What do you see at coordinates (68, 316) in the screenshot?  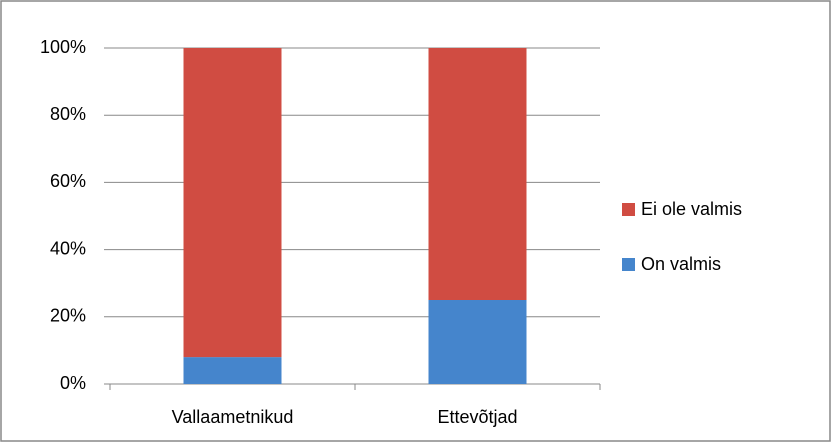 I see `y-tick-label: 20%` at bounding box center [68, 316].